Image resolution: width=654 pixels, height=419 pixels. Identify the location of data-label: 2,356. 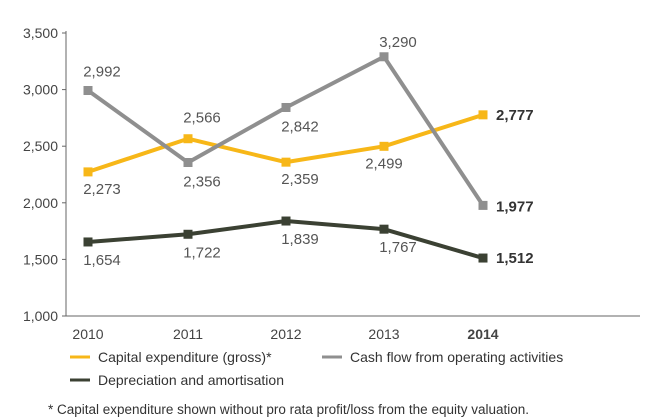
(202, 182).